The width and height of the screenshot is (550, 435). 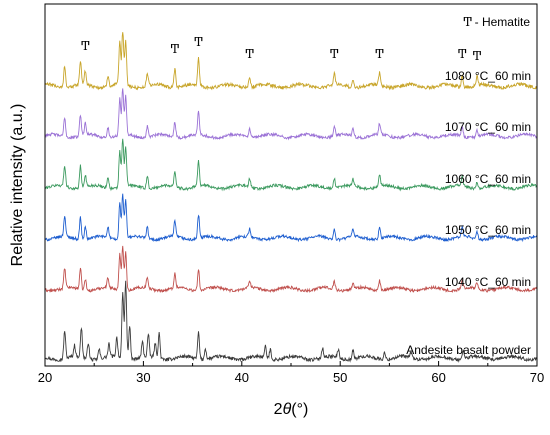 What do you see at coordinates (299, 409) in the screenshot?
I see `x-axis-title-suffix: (°)` at bounding box center [299, 409].